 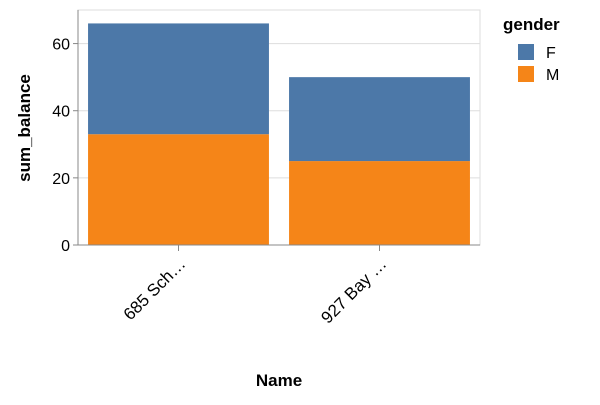 I want to click on y-tick-label: 0, so click(x=65, y=246).